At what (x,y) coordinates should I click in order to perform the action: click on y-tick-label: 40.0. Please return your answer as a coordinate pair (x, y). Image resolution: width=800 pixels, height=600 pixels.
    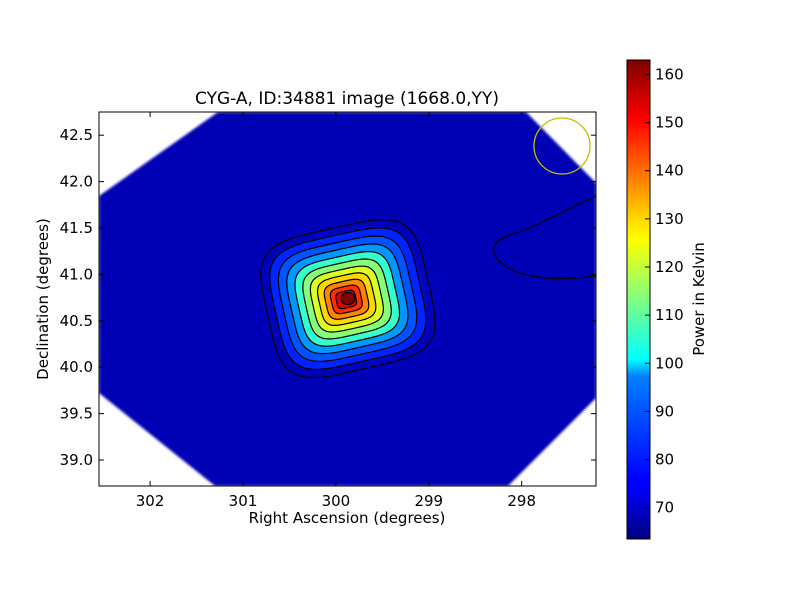
    Looking at the image, I should click on (76, 367).